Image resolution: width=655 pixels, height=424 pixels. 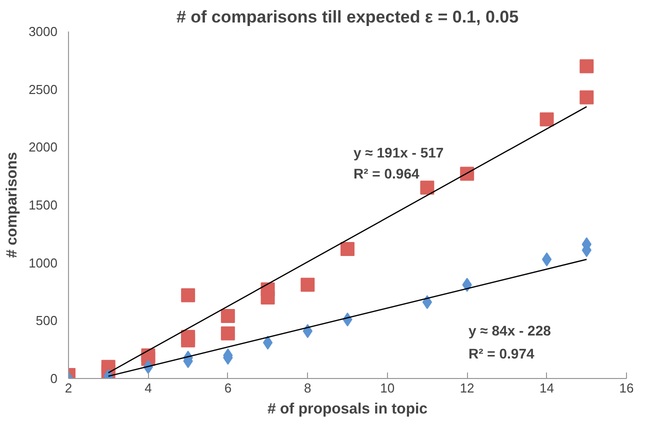 I want to click on y-tick-label: 2000, so click(x=43, y=147).